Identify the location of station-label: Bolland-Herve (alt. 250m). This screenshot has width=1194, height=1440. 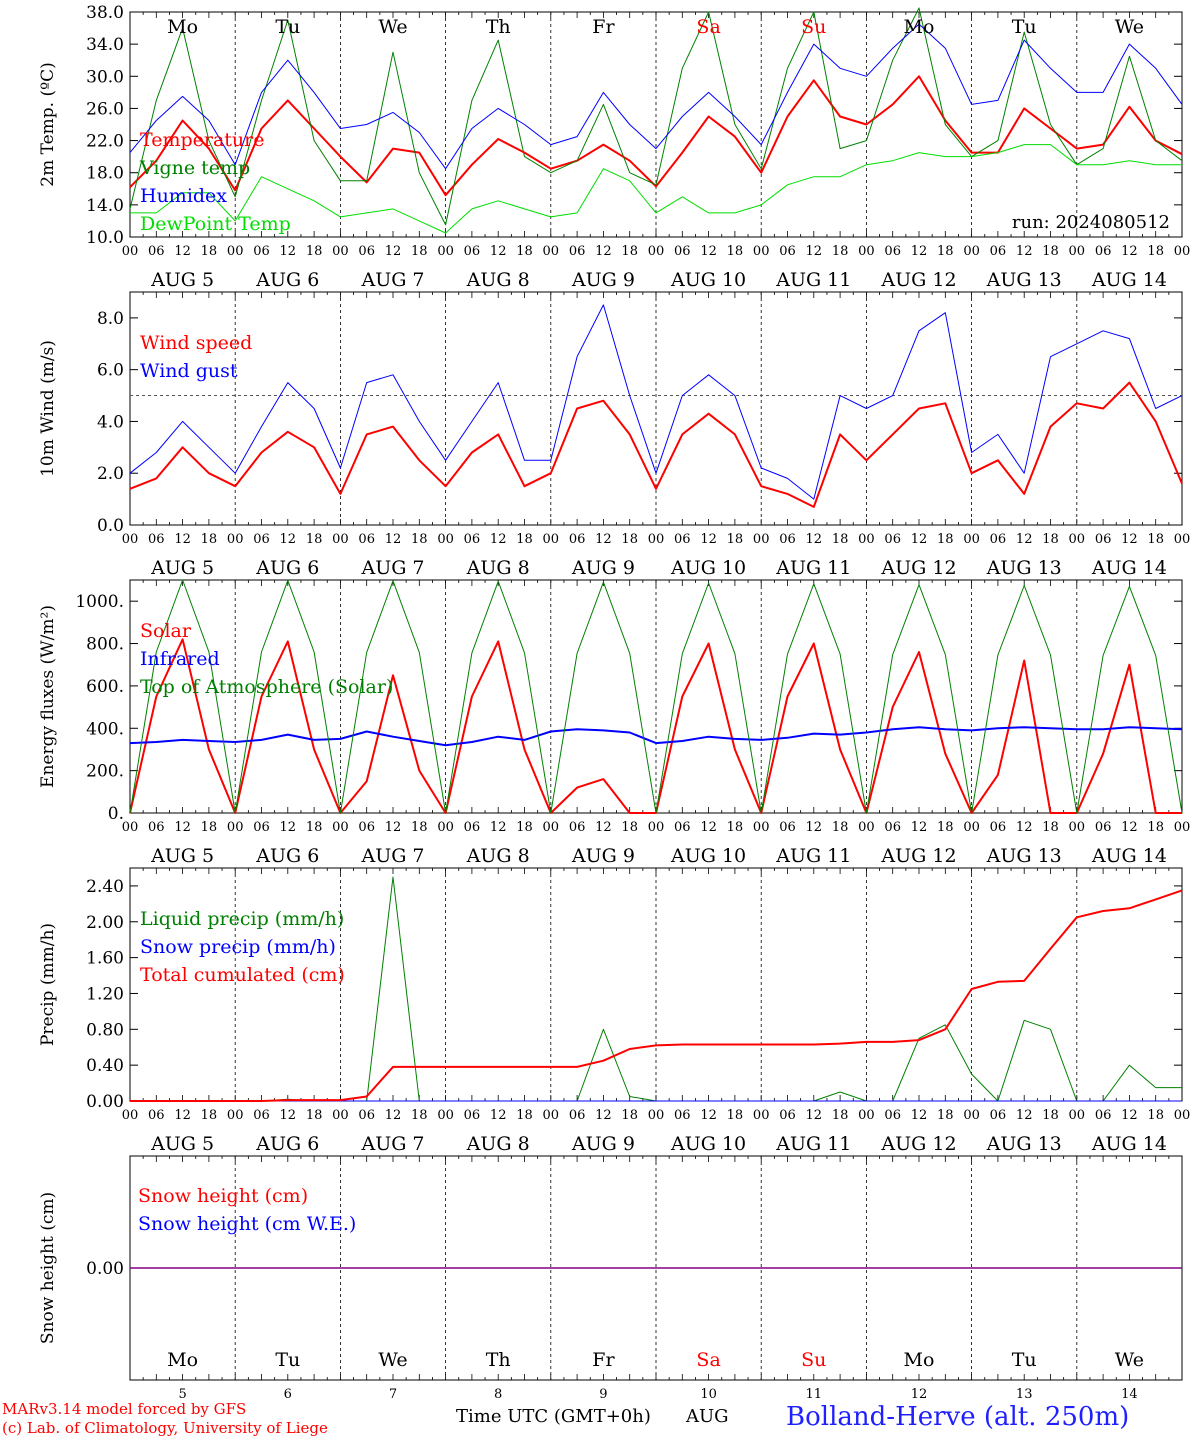
(958, 1417).